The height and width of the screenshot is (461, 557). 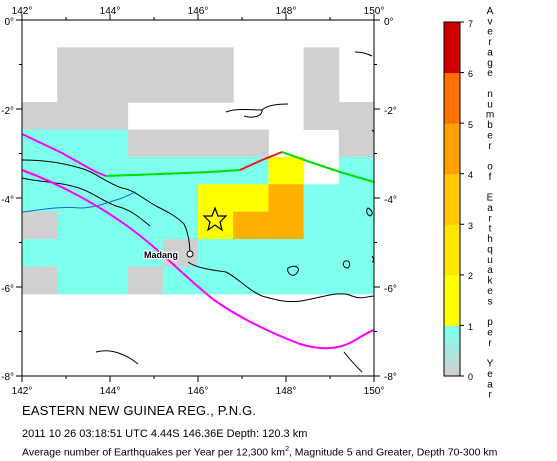 I want to click on scale-label: 4, so click(x=470, y=175).